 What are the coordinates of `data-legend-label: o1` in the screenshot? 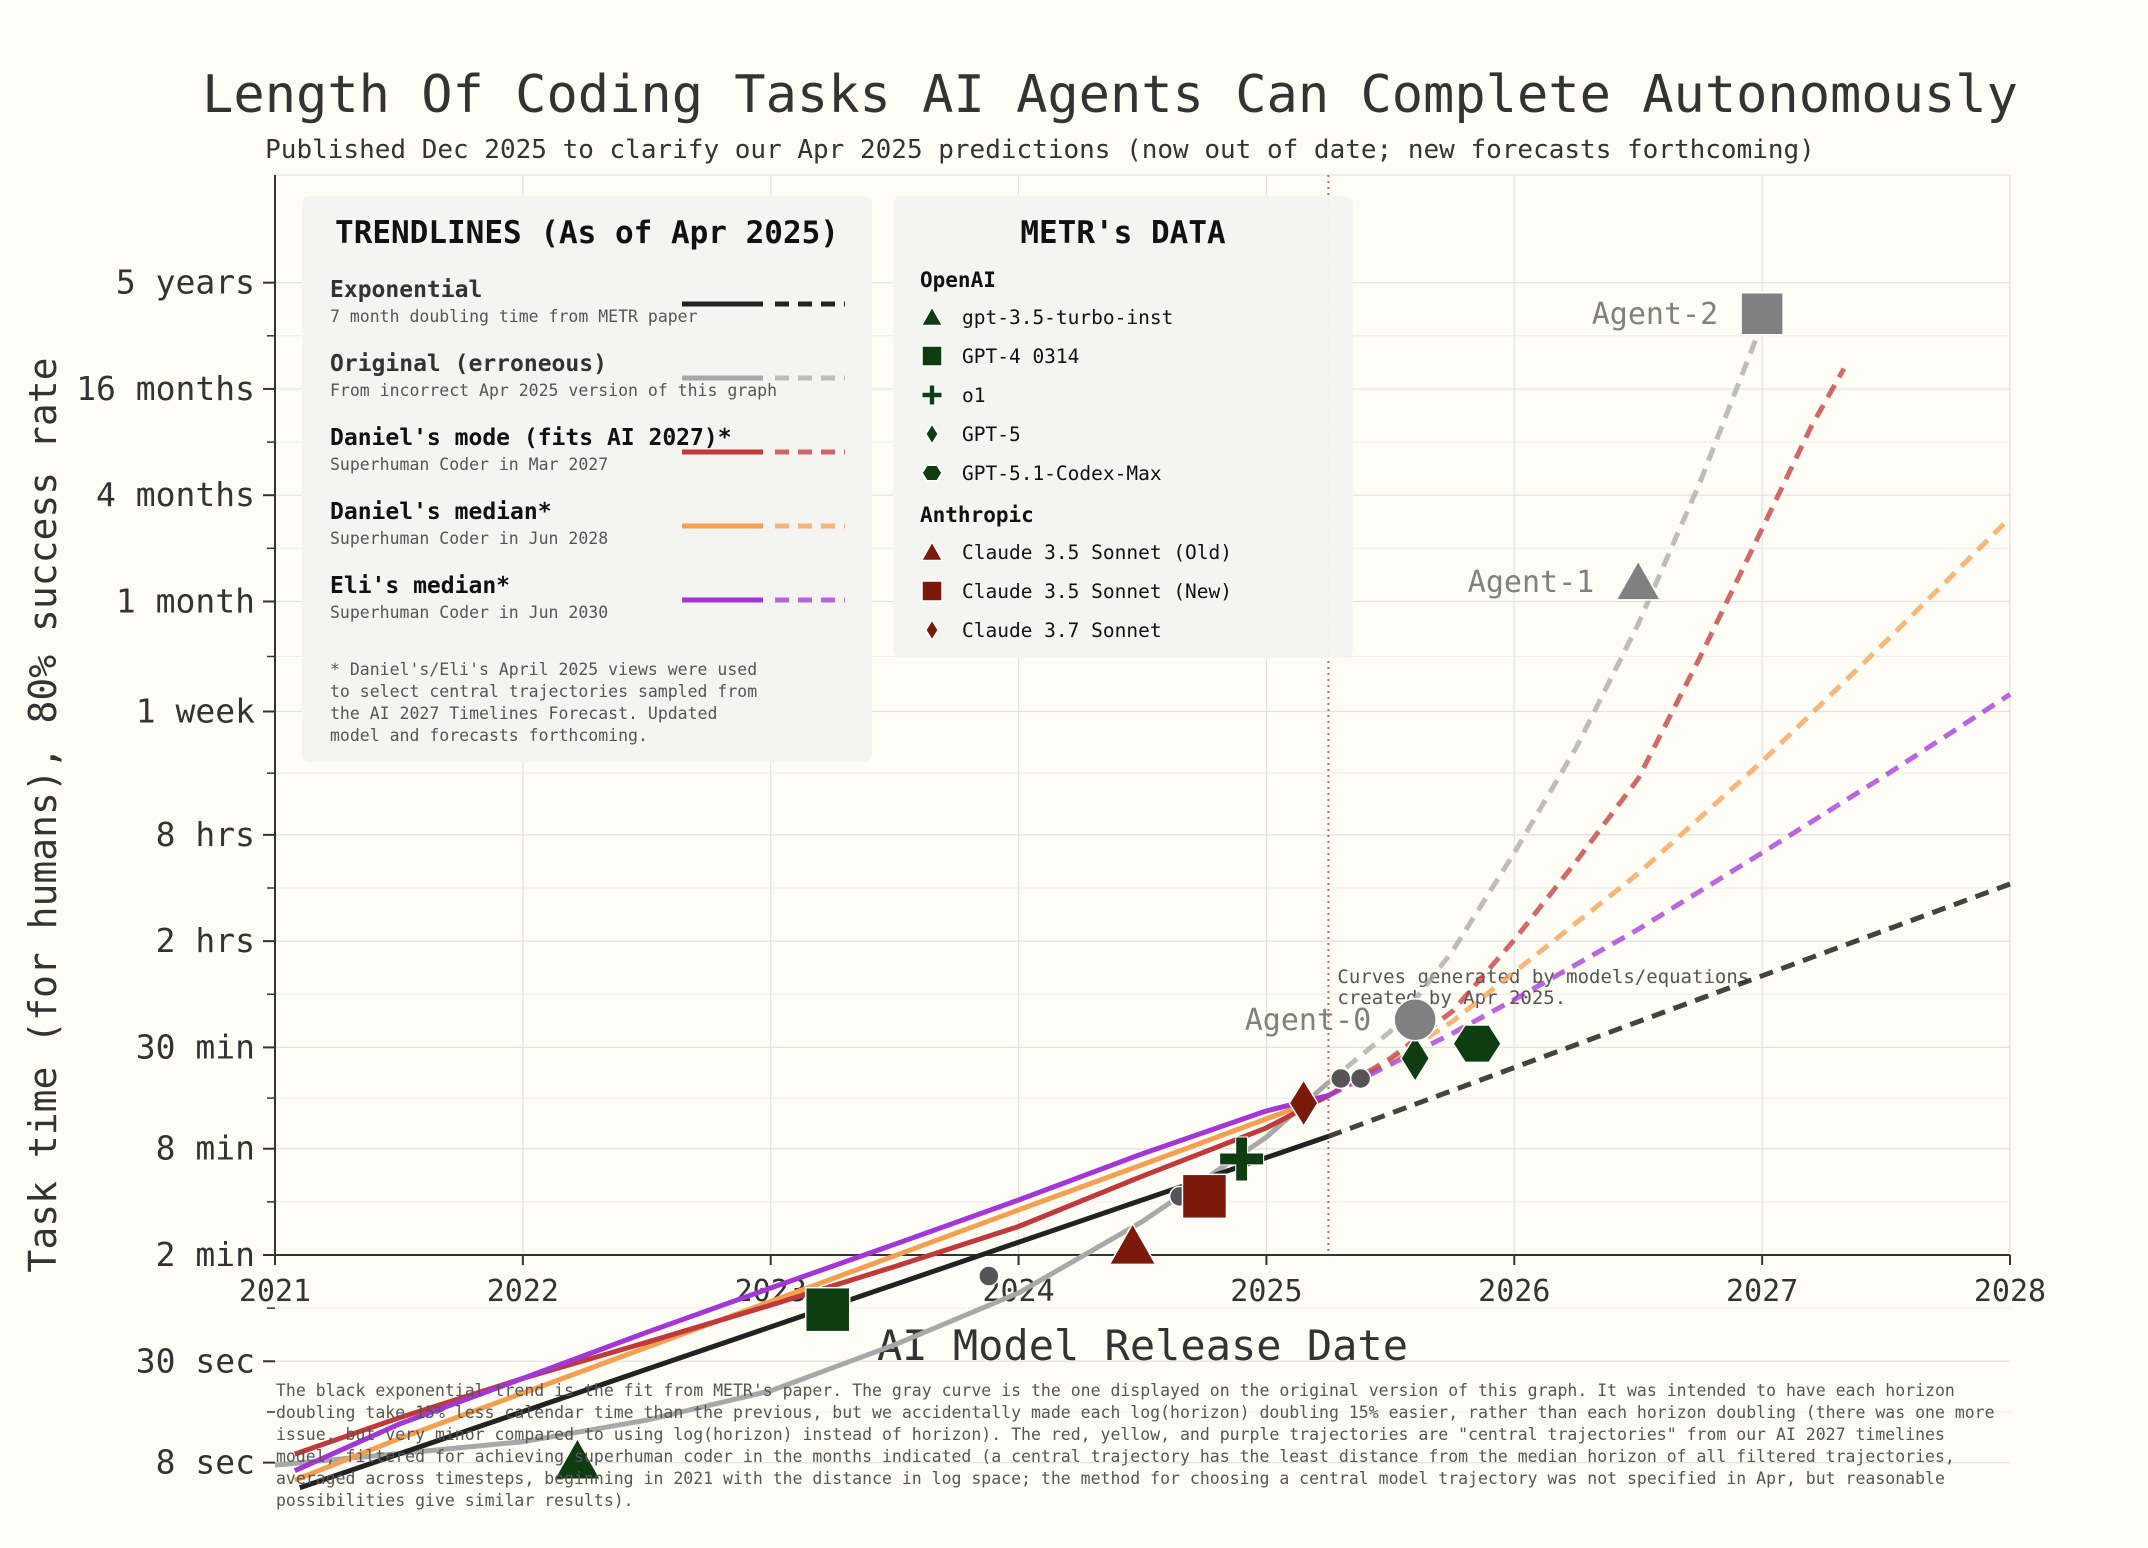 It's located at (973, 395).